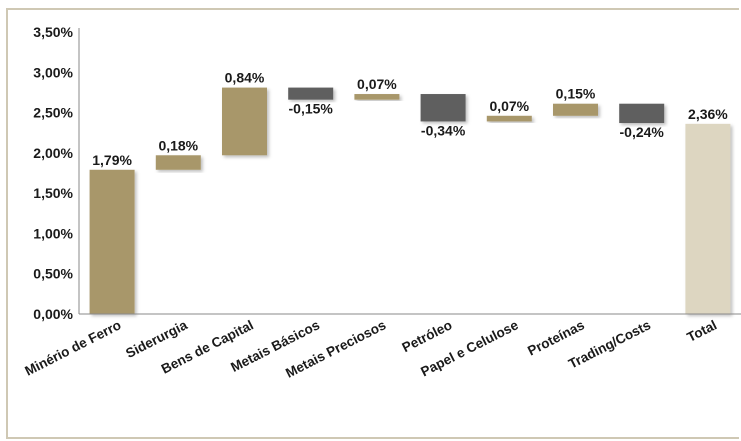 The height and width of the screenshot is (441, 741). What do you see at coordinates (178, 145) in the screenshot?
I see `data-label: 0,18%` at bounding box center [178, 145].